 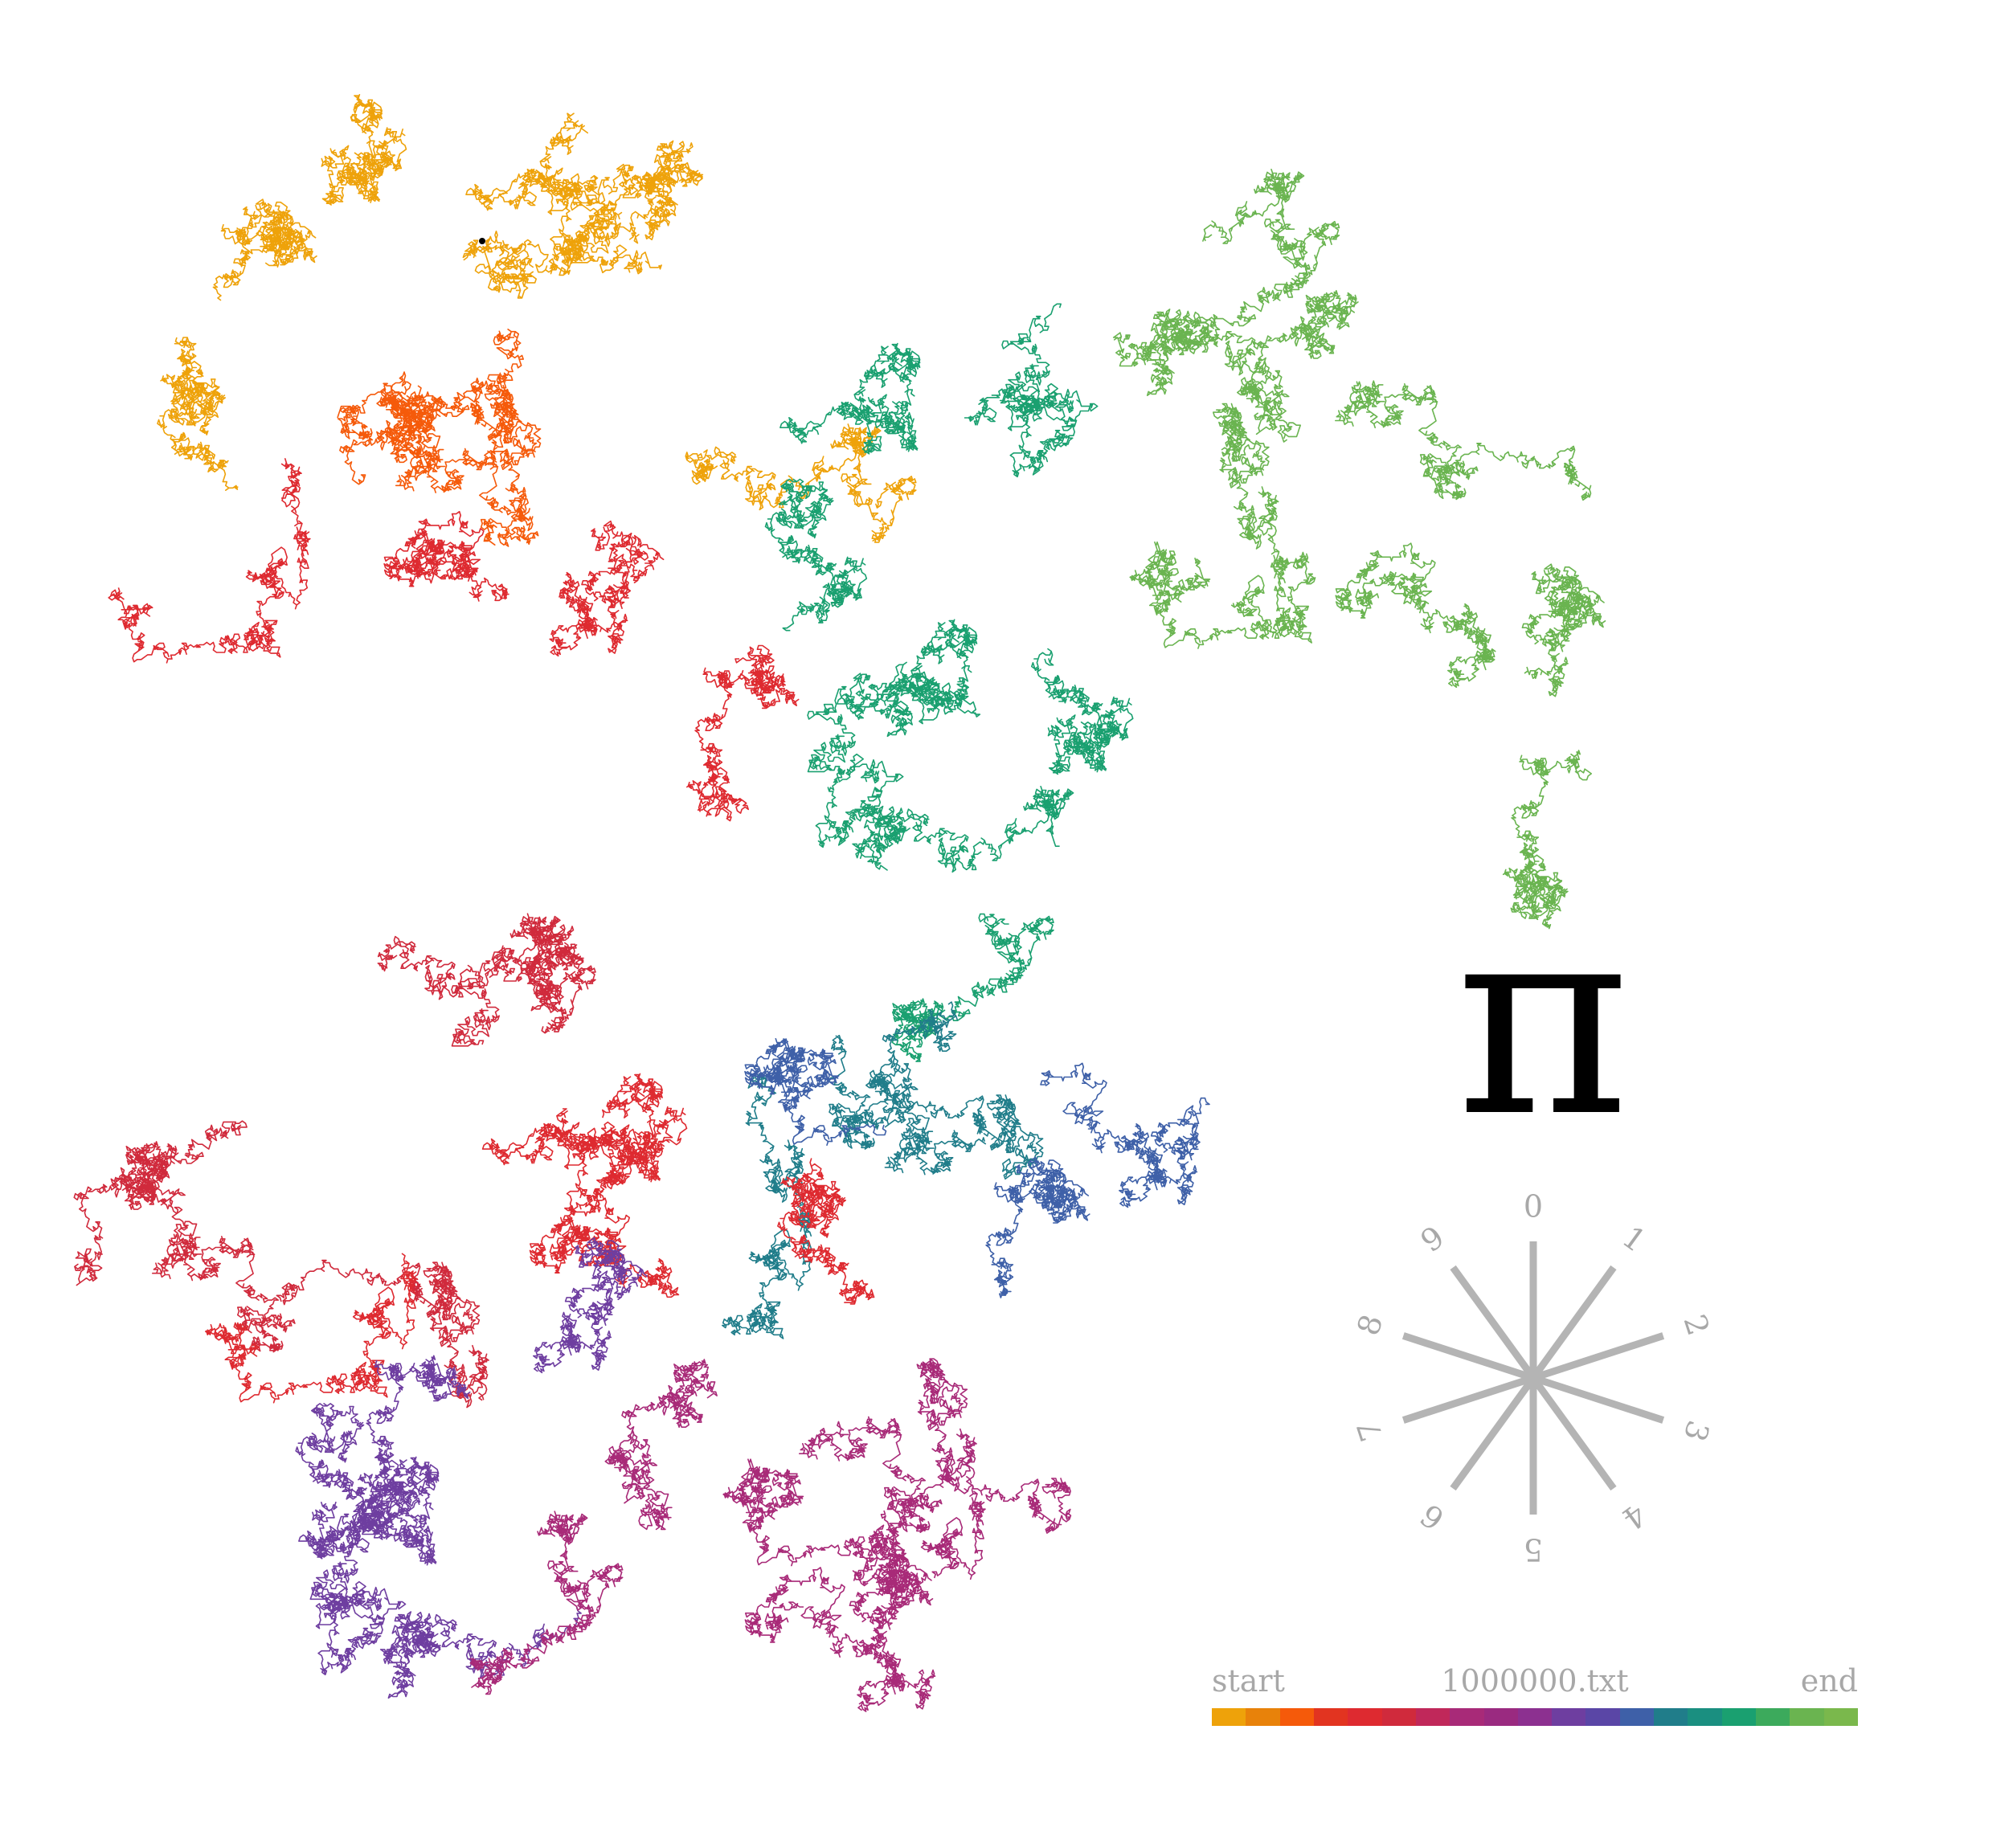 What do you see at coordinates (1248, 1681) in the screenshot?
I see `legend-start-label: start` at bounding box center [1248, 1681].